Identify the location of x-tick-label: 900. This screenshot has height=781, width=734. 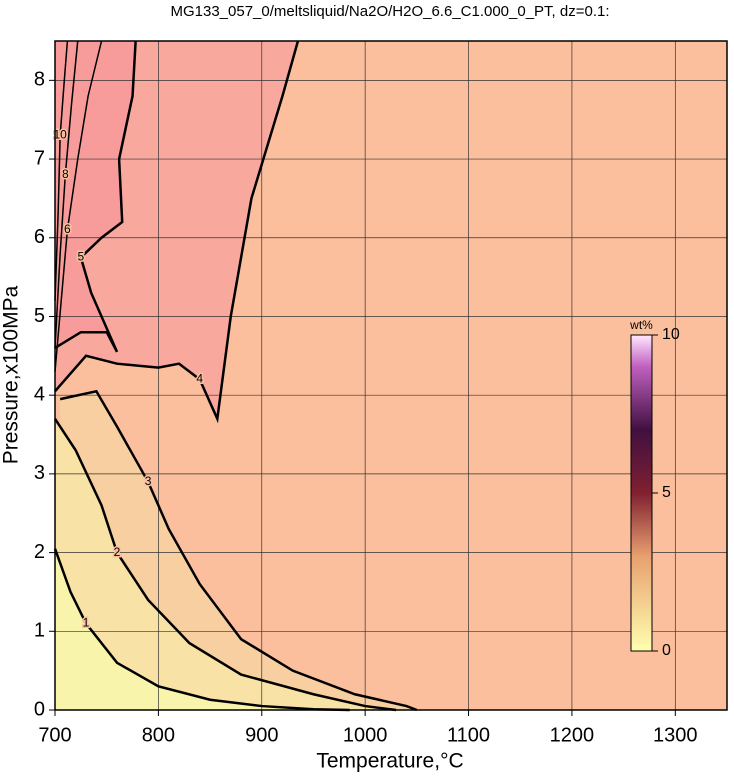
(261, 735).